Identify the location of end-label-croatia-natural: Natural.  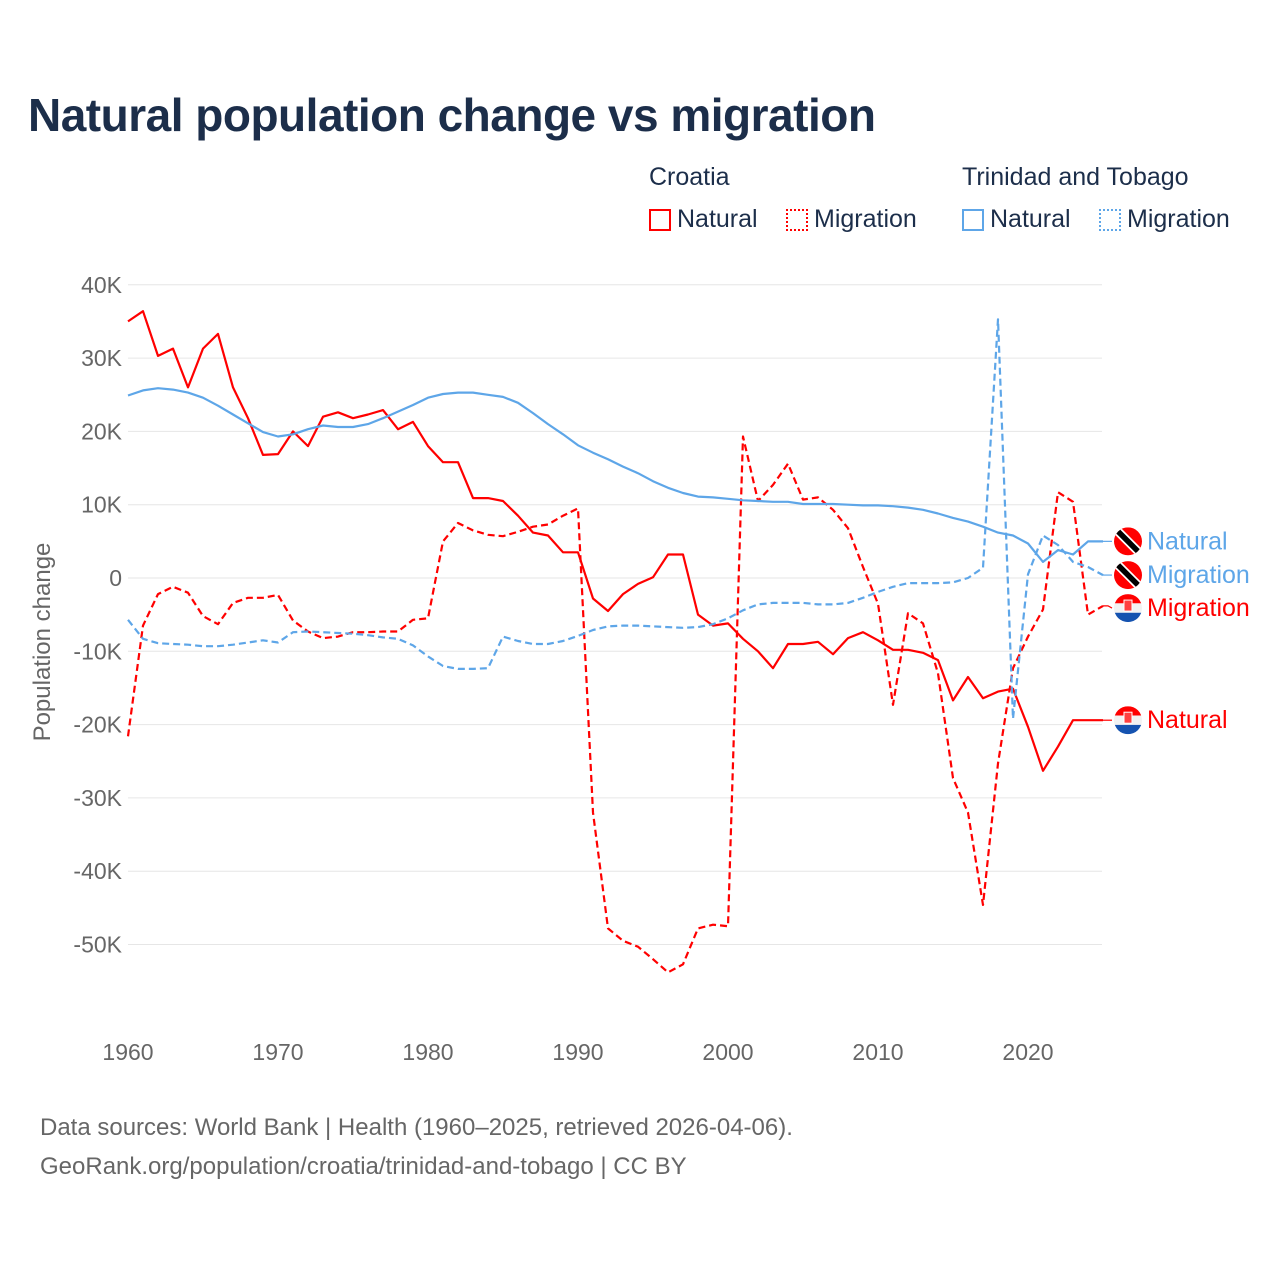
(1187, 720).